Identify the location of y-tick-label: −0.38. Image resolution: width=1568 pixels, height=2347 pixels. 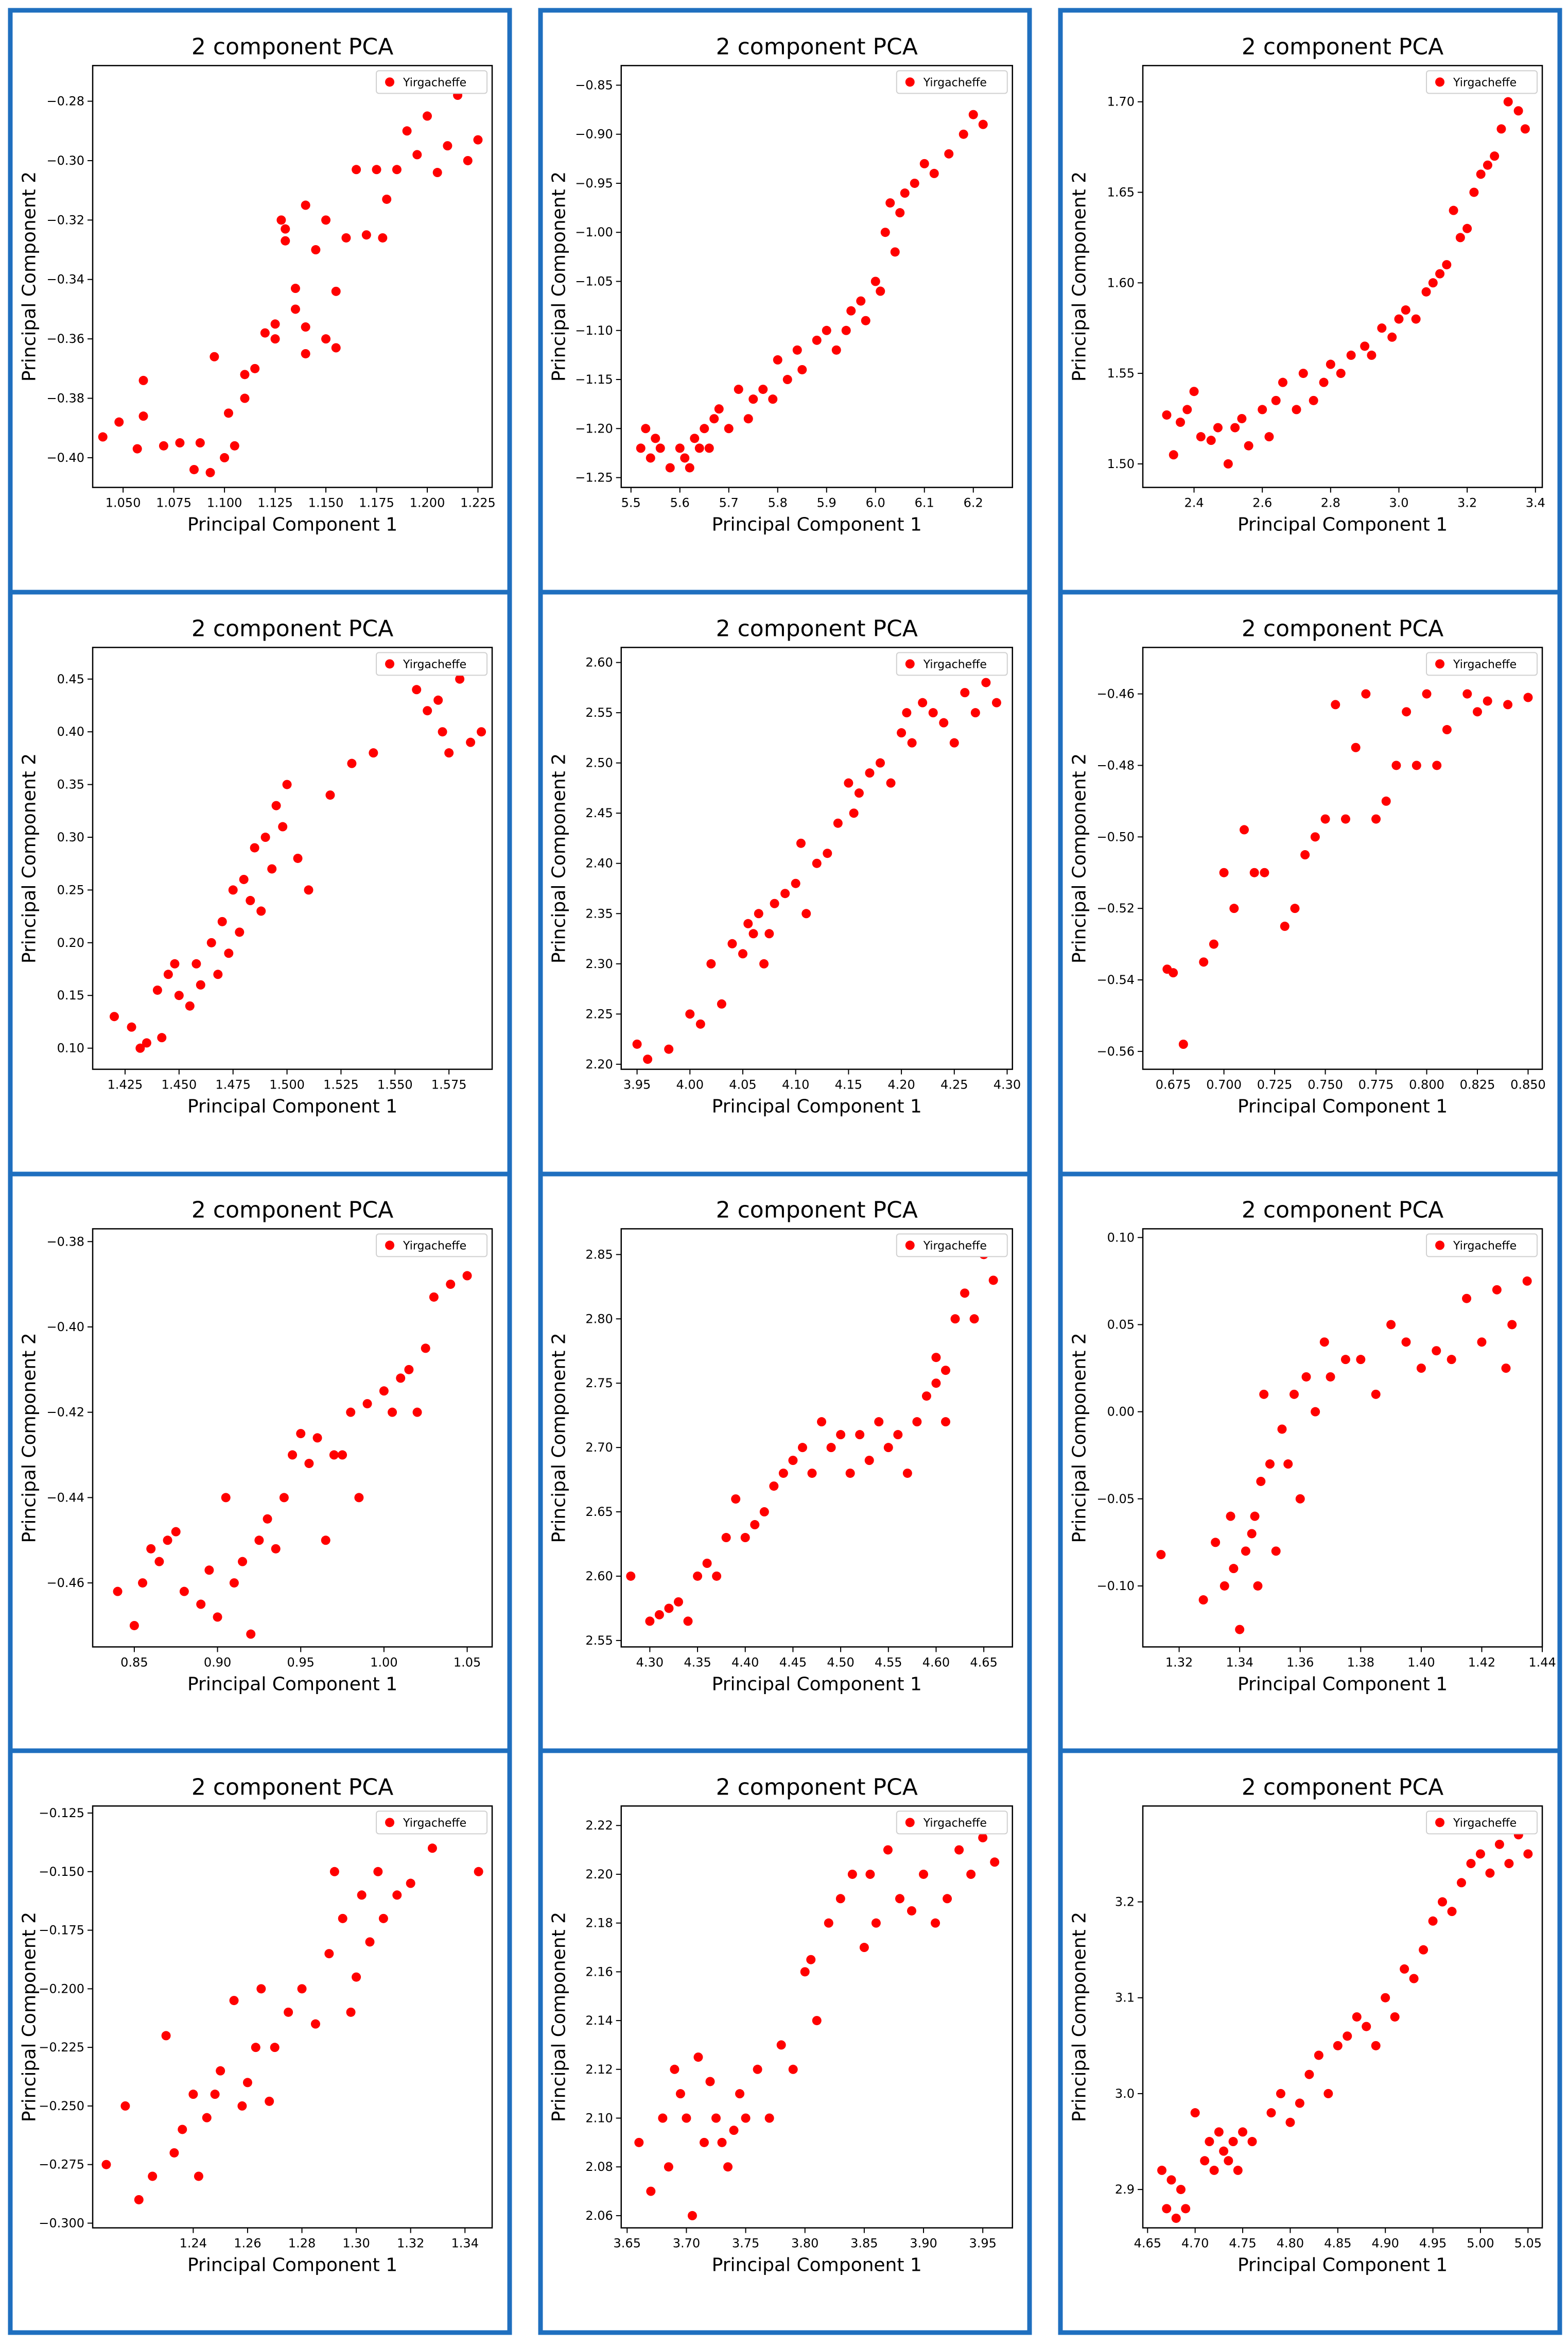
(66, 398).